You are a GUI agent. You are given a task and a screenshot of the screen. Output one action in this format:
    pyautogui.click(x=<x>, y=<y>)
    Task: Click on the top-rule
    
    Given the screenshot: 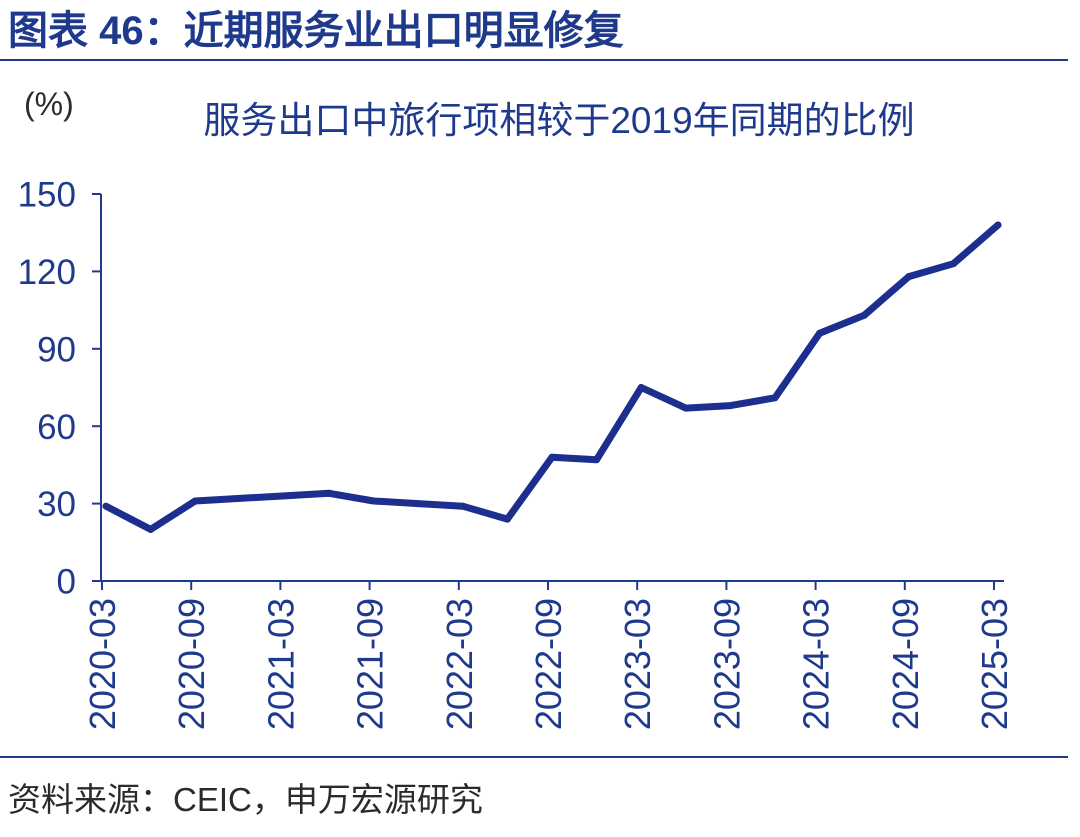 What is the action you would take?
    pyautogui.click(x=534, y=60)
    